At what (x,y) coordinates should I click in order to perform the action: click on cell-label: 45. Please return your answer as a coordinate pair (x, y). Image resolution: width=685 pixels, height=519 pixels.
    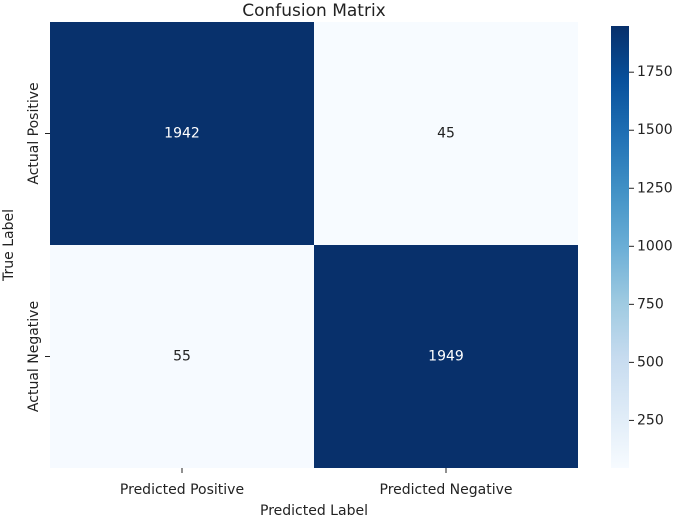
    Looking at the image, I should click on (446, 134).